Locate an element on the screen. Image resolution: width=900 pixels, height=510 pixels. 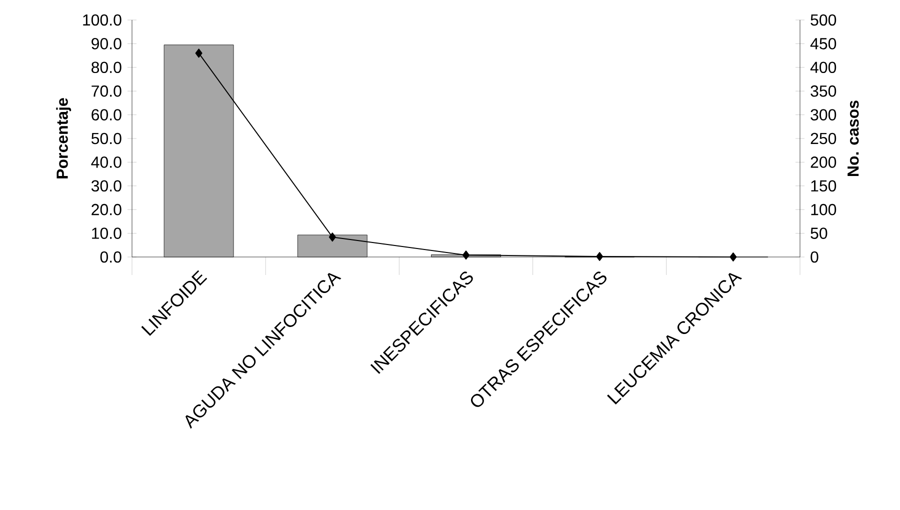
y-tick-label: 100.0 is located at coordinates (102, 20).